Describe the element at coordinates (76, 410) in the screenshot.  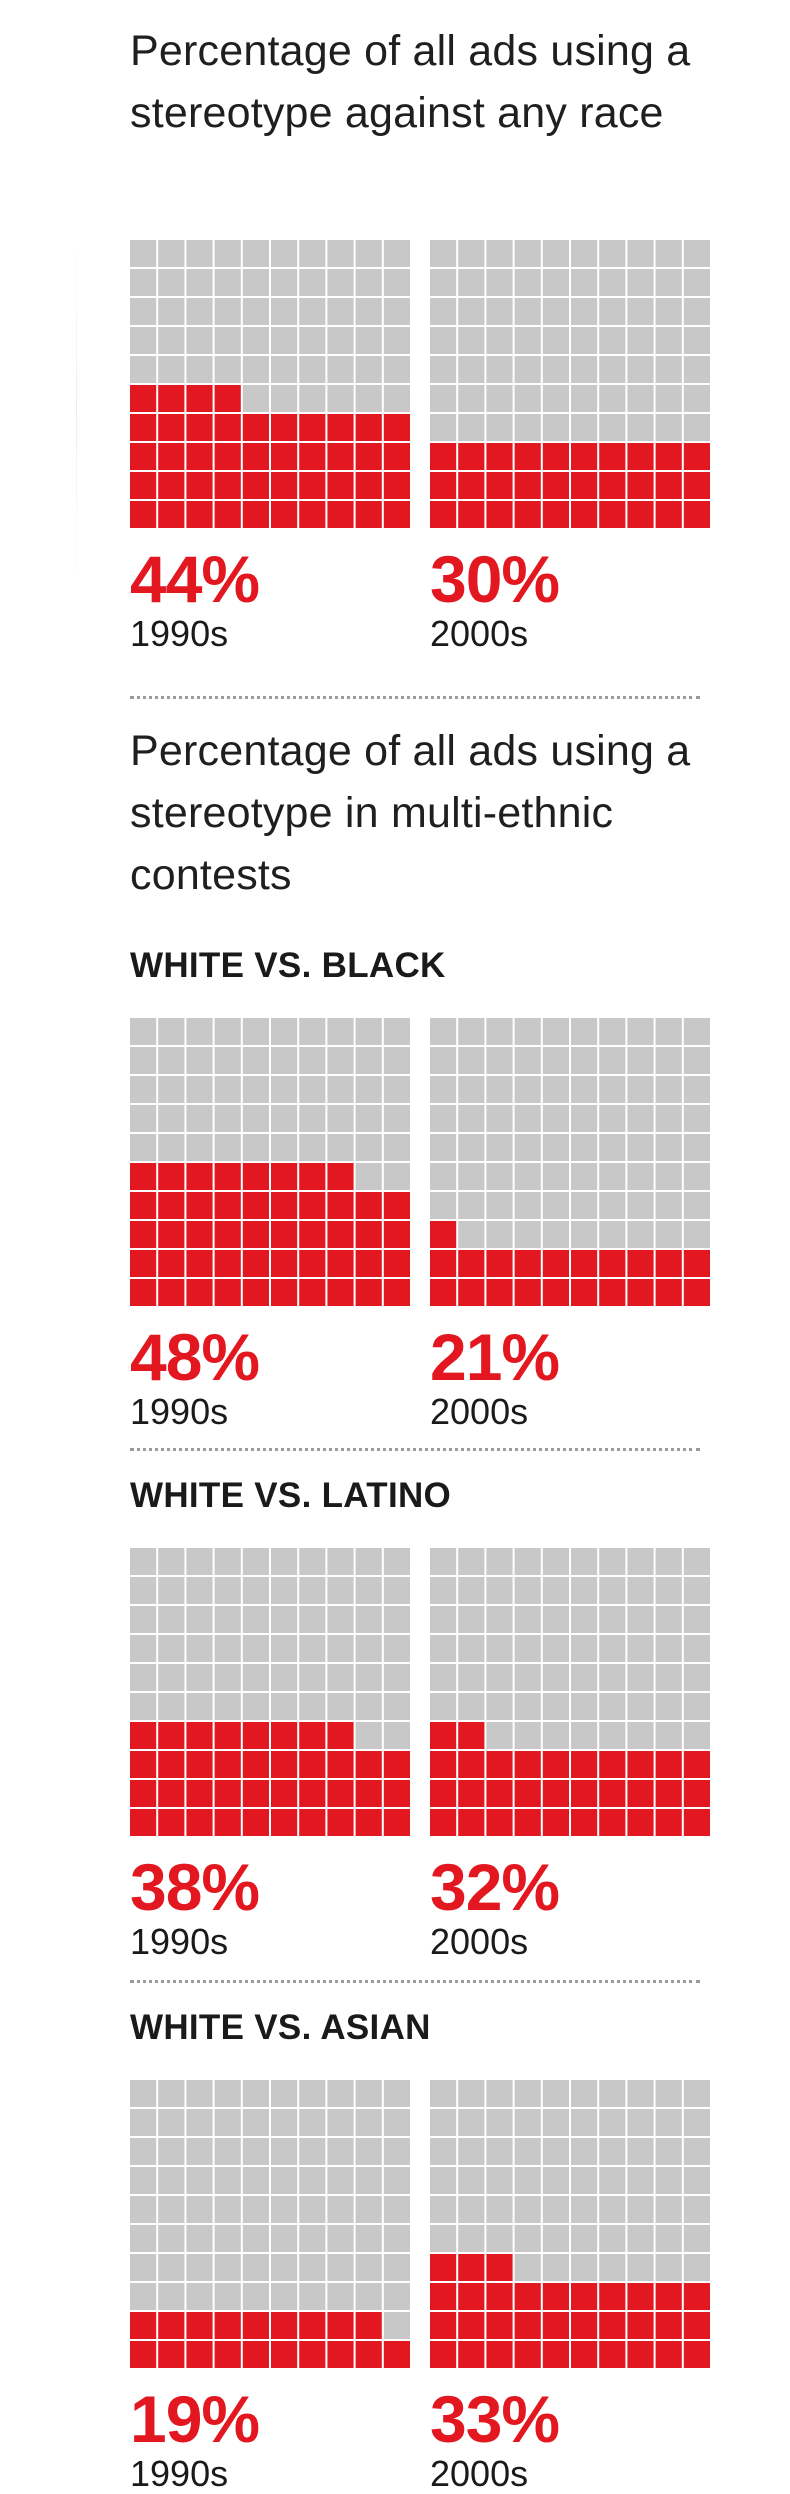
I see `edge-rule` at that location.